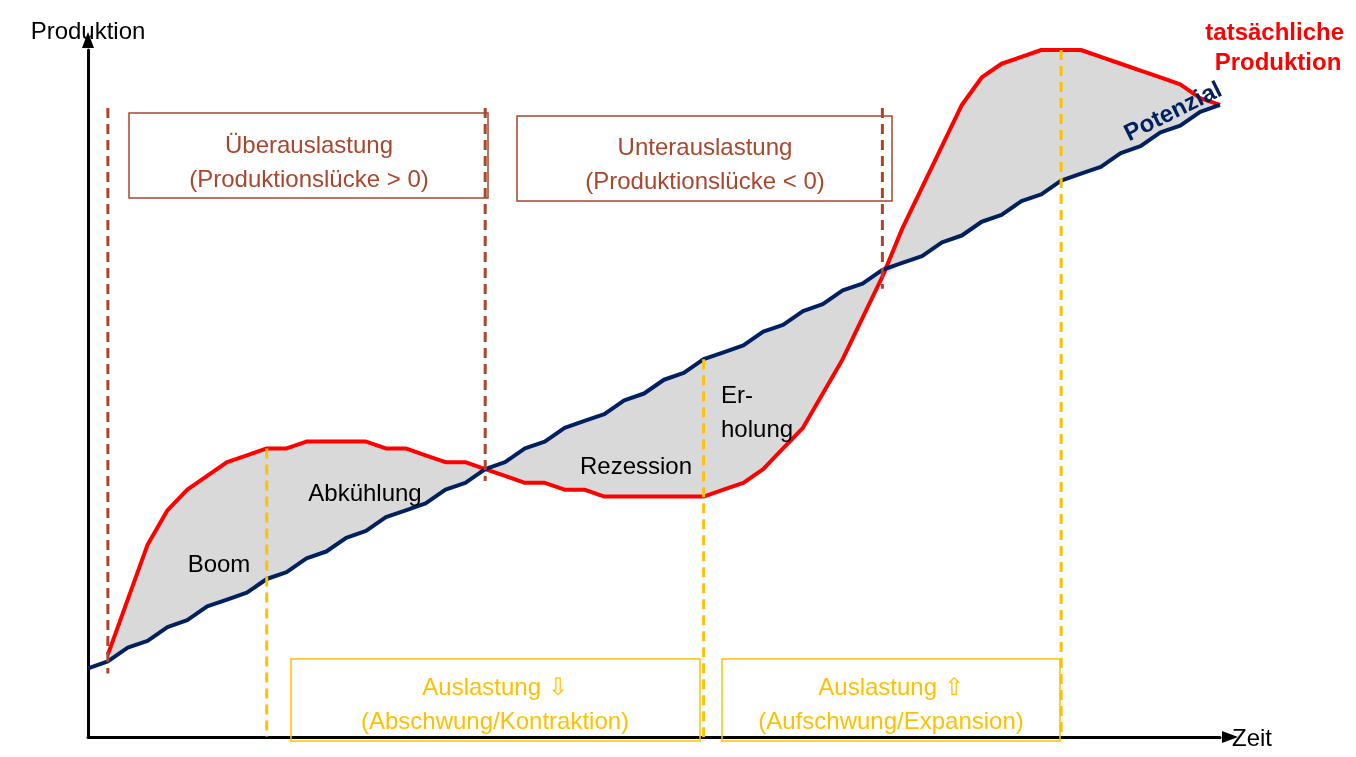 The width and height of the screenshot is (1356, 757). What do you see at coordinates (705, 163) in the screenshot?
I see `annotation: Unterauslastung (Produktionslücke < 0)` at bounding box center [705, 163].